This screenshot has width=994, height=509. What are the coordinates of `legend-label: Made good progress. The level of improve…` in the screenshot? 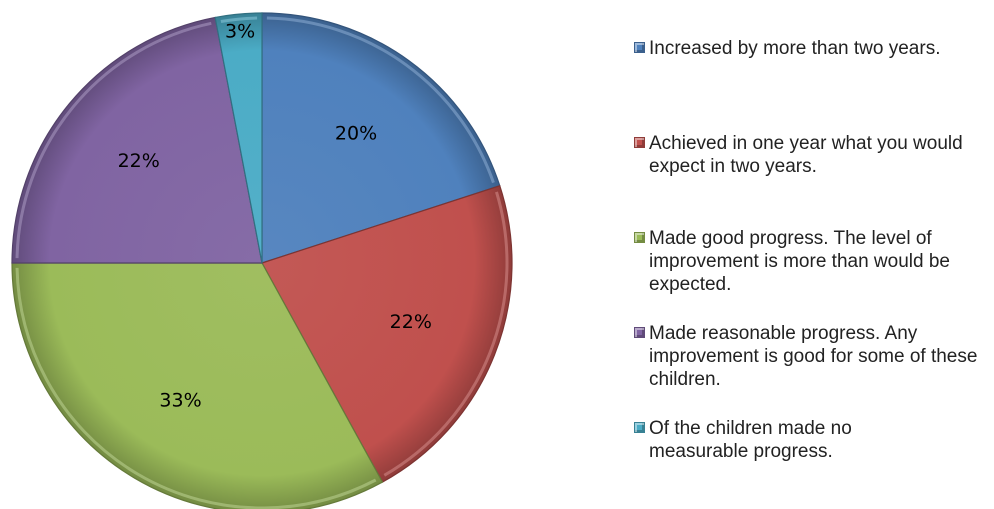 It's located at (799, 261).